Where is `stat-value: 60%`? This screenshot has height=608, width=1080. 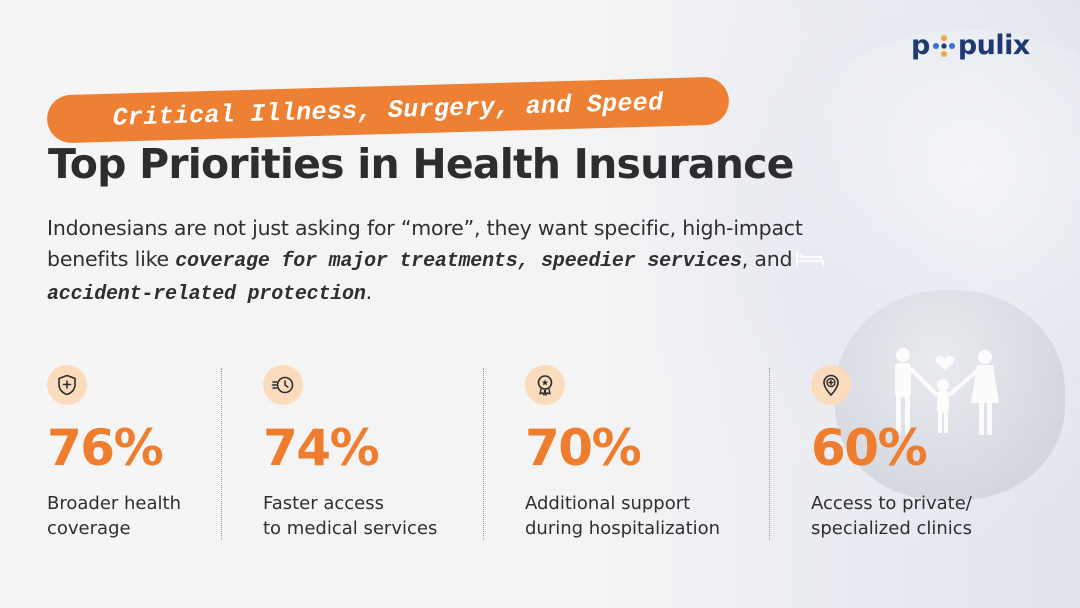 stat-value: 60% is located at coordinates (869, 448).